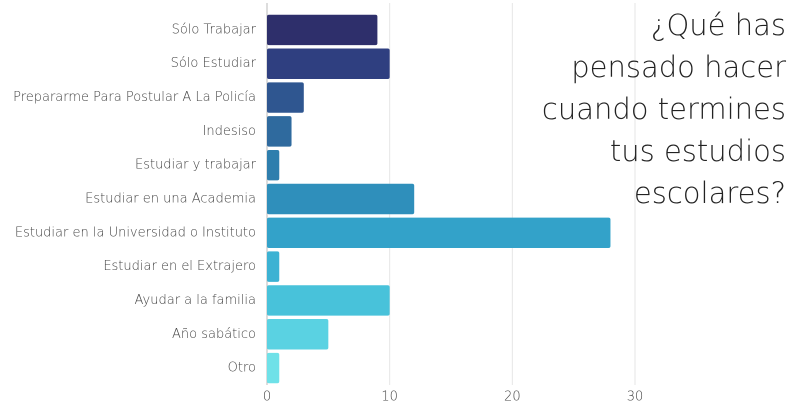 This screenshot has width=790, height=408. I want to click on y-tick-label: Prepararme Para Postular A La Policía, so click(134, 97).